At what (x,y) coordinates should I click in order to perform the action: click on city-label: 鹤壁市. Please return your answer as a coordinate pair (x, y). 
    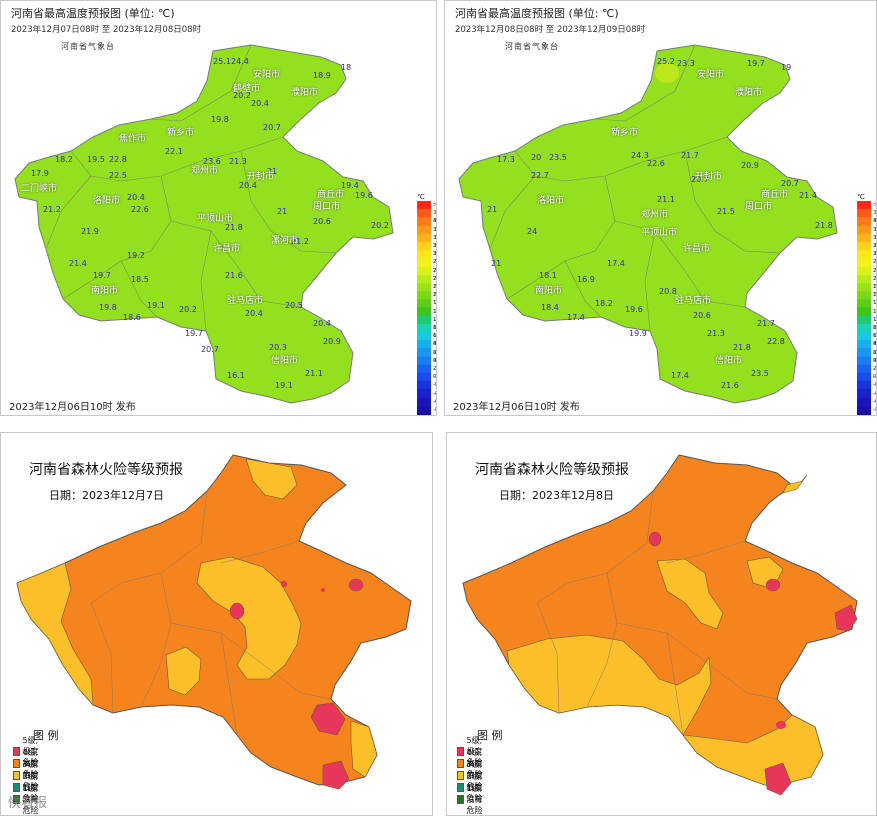
    Looking at the image, I should click on (247, 89).